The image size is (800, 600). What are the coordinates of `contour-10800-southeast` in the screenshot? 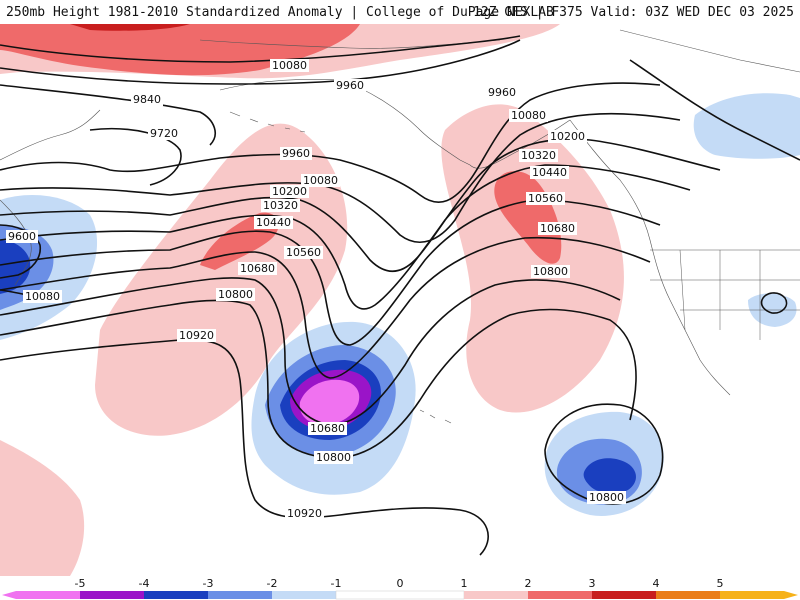 It's located at (604, 454).